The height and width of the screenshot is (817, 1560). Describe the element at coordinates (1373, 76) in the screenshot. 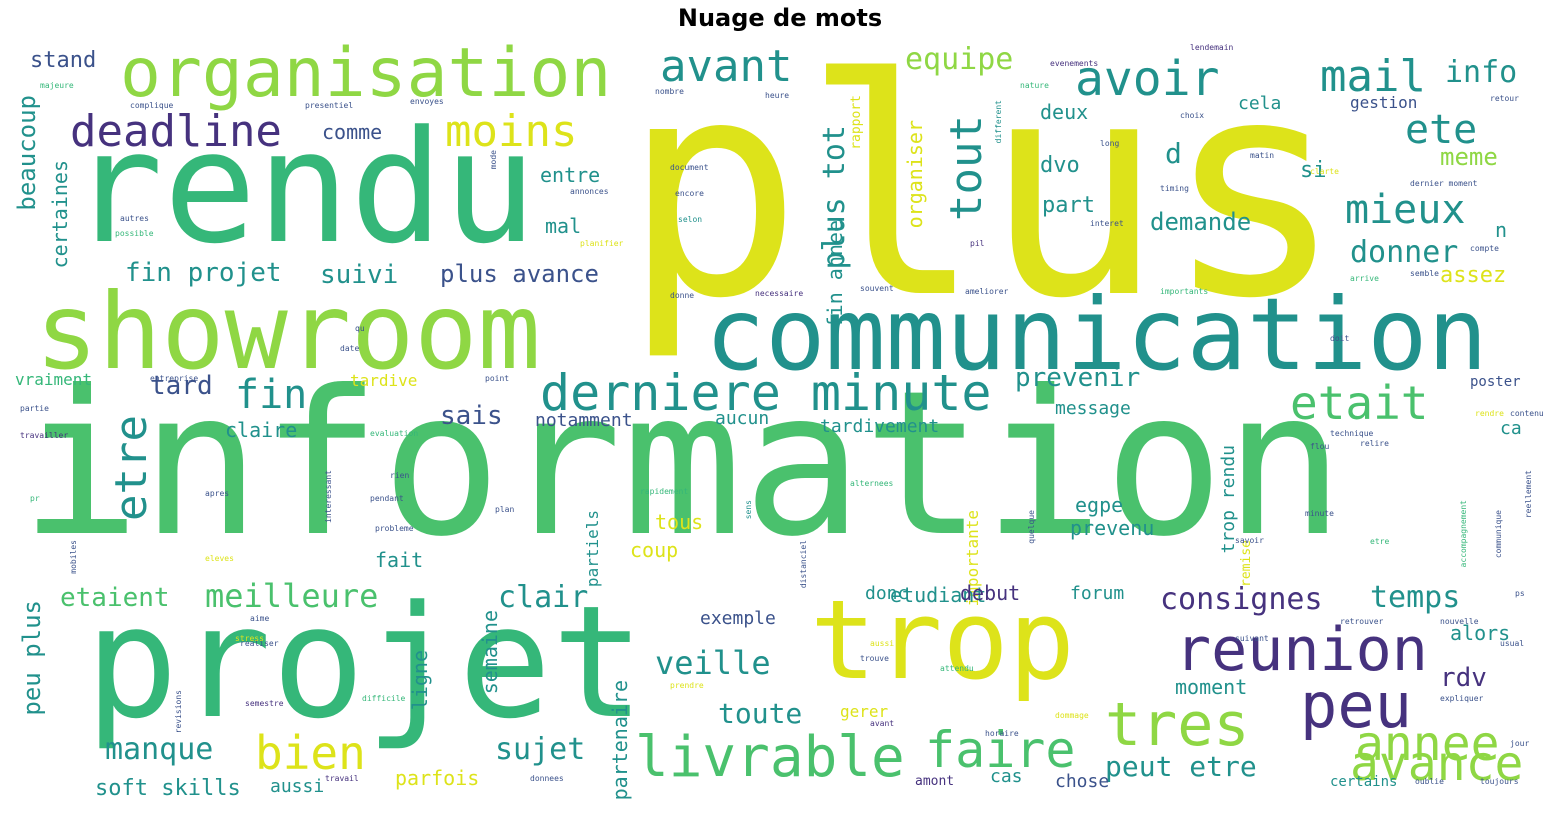

I see `cloud-word: mail` at that location.